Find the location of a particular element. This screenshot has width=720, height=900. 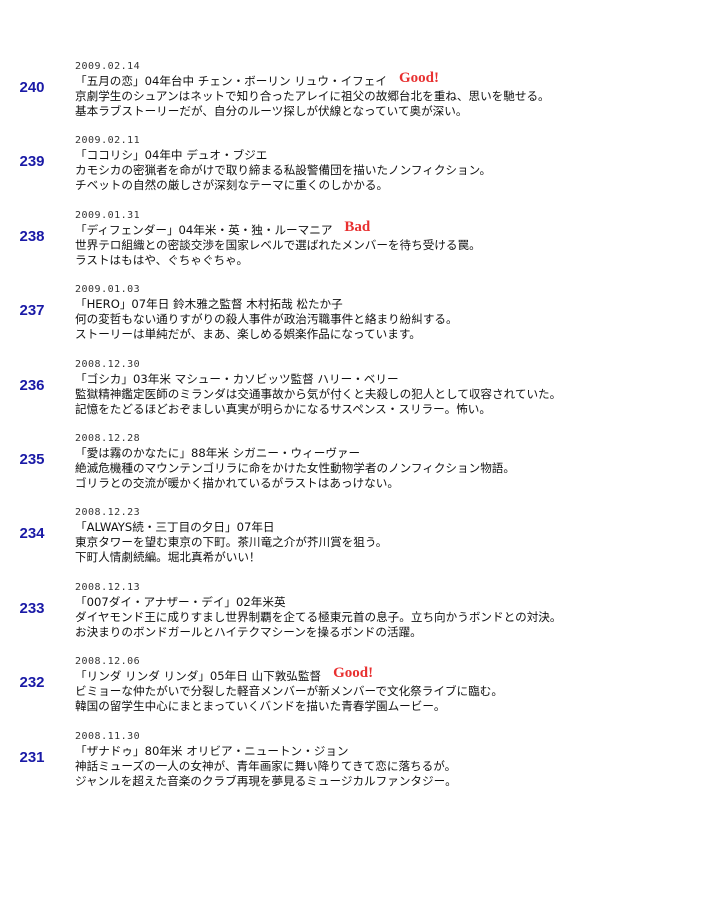

review-line: 何の変哲もない通りすがりの殺人事件が政治汚職事件と絡まり紛糾する。 is located at coordinates (266, 319).